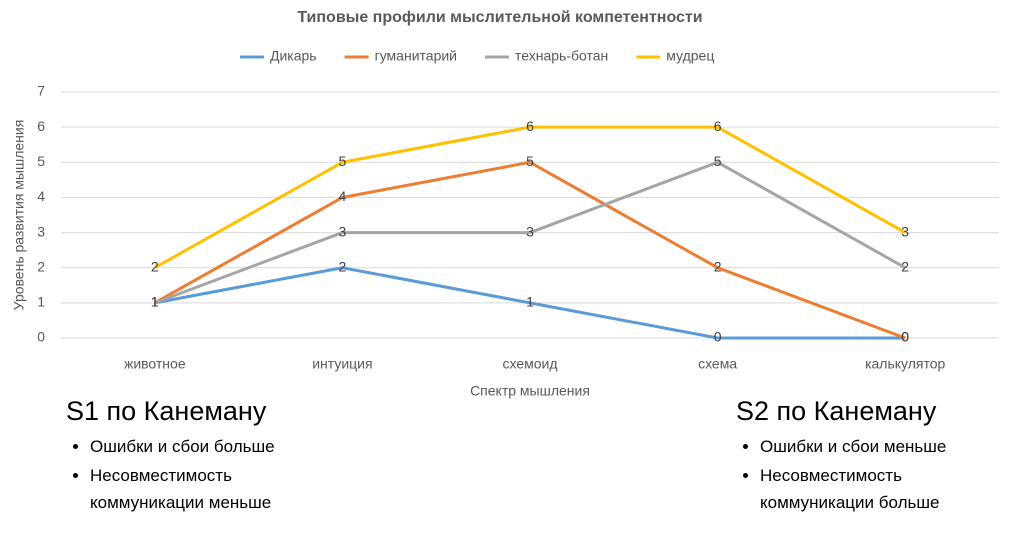  Describe the element at coordinates (218, 489) in the screenshot. I see `note-bullet: Несовместимость коммуникации меньше` at that location.